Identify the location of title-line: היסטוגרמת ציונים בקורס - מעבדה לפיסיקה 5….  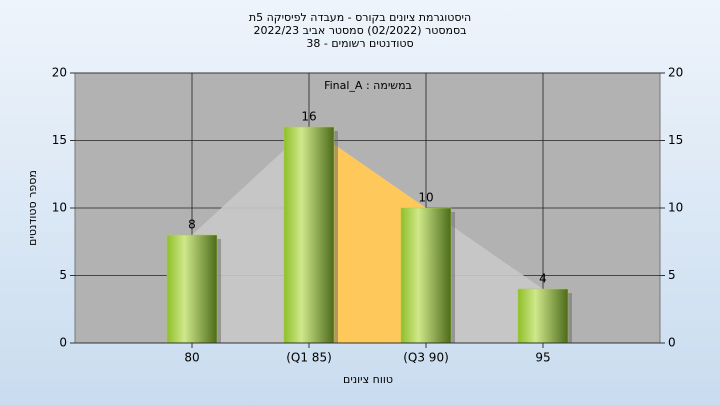
(360, 17).